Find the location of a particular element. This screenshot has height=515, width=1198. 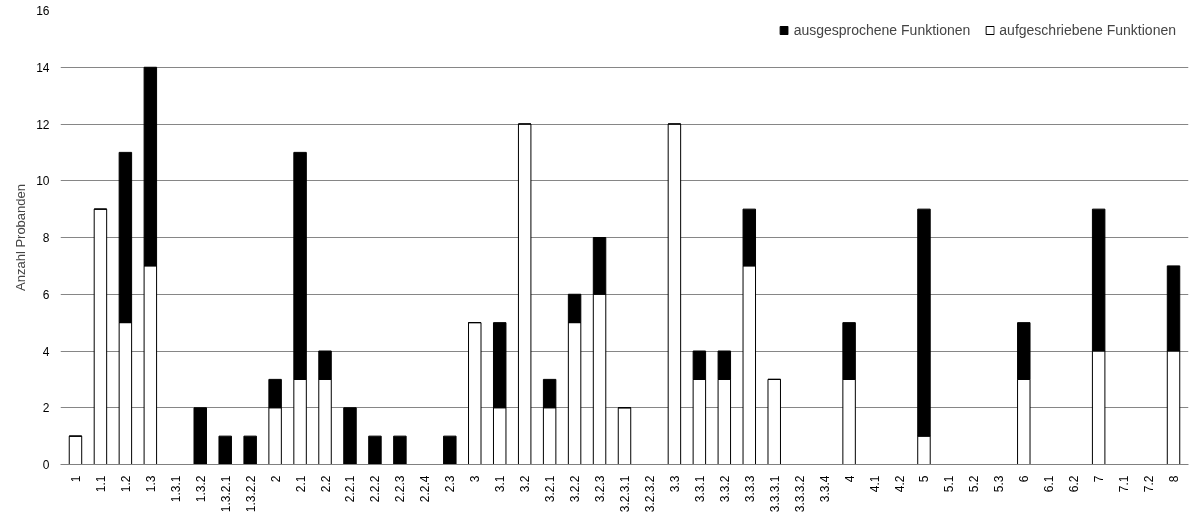

x-tick-label: 1.3.2.2 is located at coordinates (250, 494).